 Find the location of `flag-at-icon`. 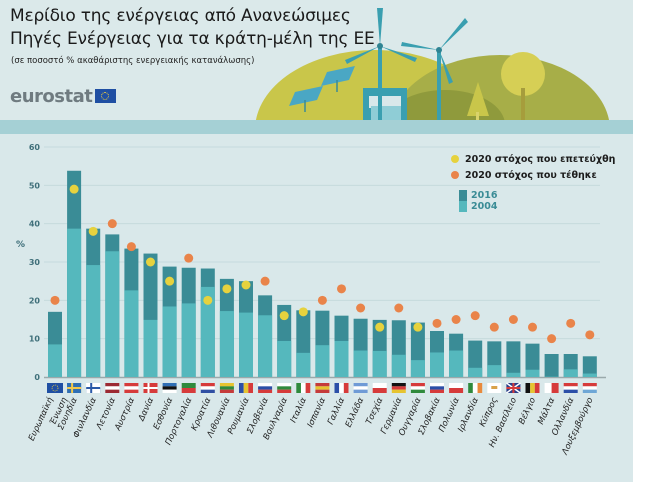

flag-at-icon is located at coordinates (131, 388).